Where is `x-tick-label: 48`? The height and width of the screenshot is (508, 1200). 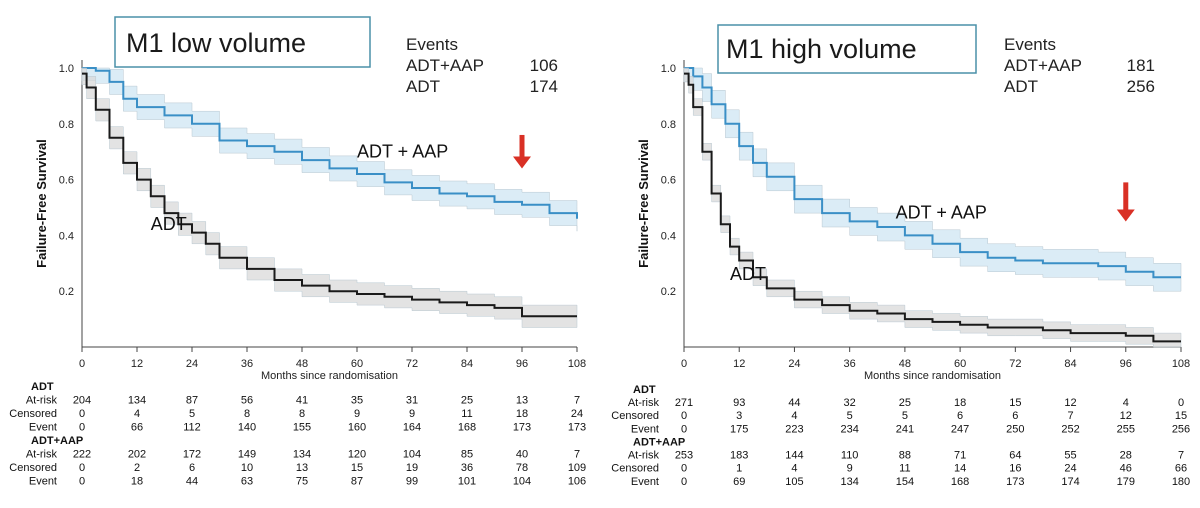
x-tick-label: 48 is located at coordinates (905, 364).